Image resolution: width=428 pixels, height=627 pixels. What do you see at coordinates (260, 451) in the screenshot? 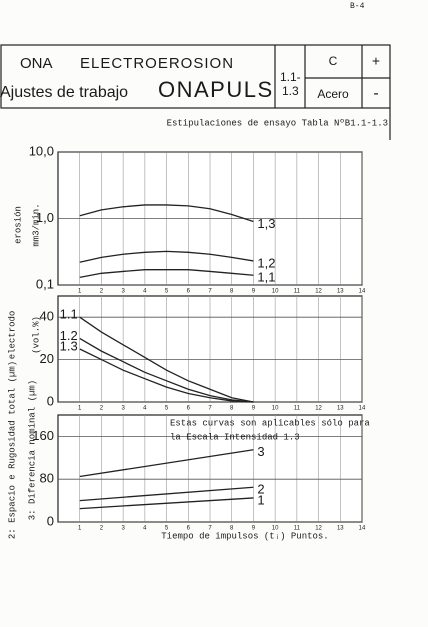
I see `series-label: 3` at bounding box center [260, 451].